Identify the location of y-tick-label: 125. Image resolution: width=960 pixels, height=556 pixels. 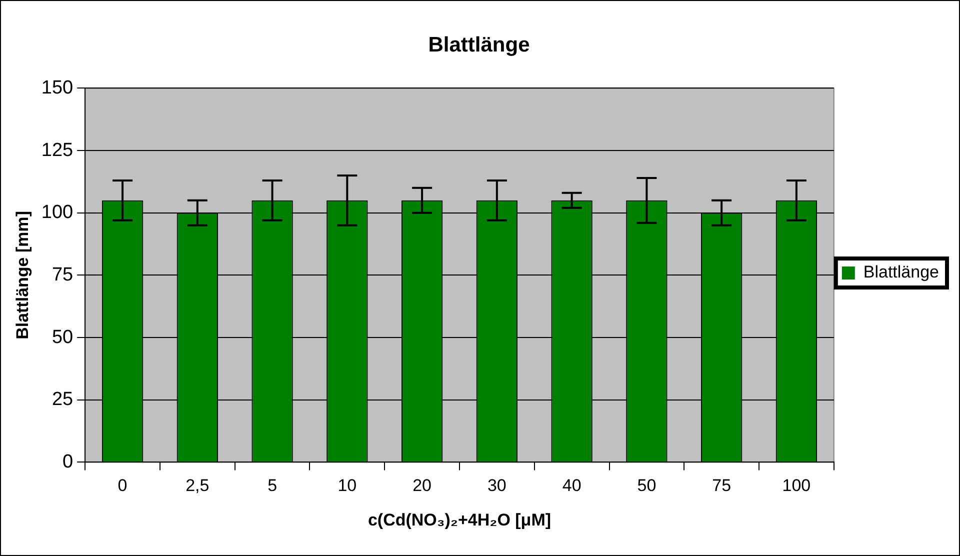
(57, 150).